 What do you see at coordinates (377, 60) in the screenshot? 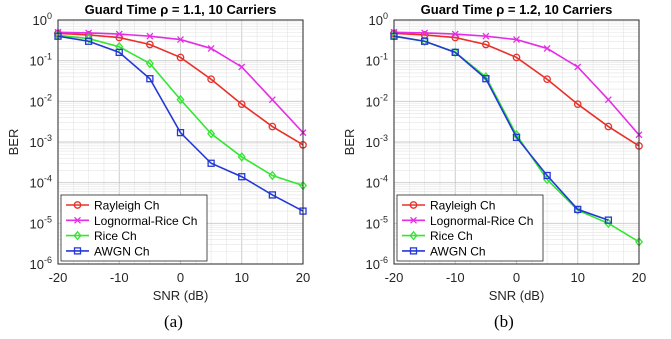
I see `y-tick-label: 10⁻¹` at bounding box center [377, 60].